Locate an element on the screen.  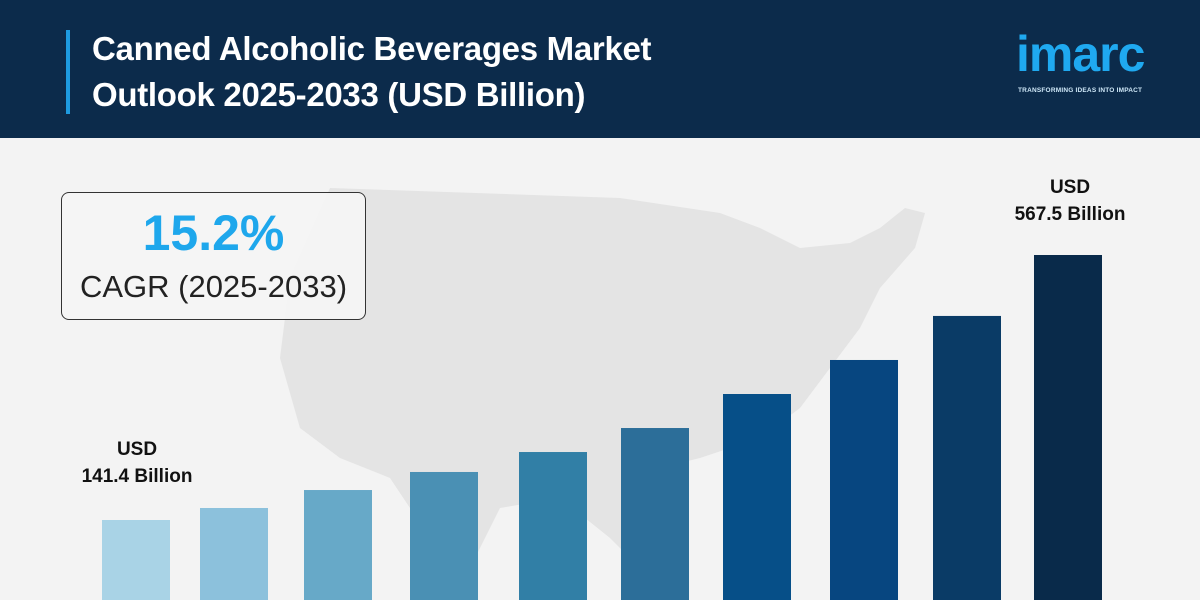
imarc-logo: imarc TRANSFORMING IDEAS INTO IMPACT is located at coordinates (1094, 64).